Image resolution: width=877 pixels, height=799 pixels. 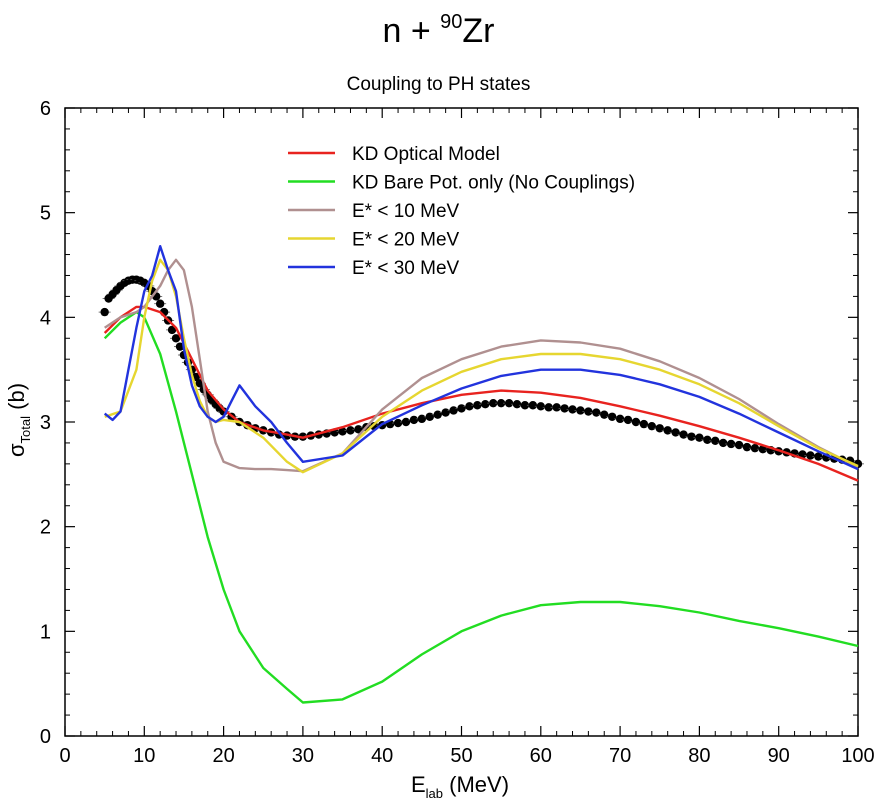 I want to click on x-axis-label-sub: lab, so click(x=434, y=792).